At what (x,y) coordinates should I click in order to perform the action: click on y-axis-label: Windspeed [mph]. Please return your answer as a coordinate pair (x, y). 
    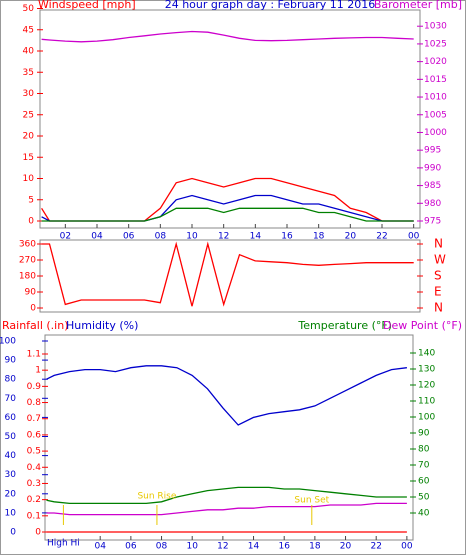
    Looking at the image, I should click on (87, 5).